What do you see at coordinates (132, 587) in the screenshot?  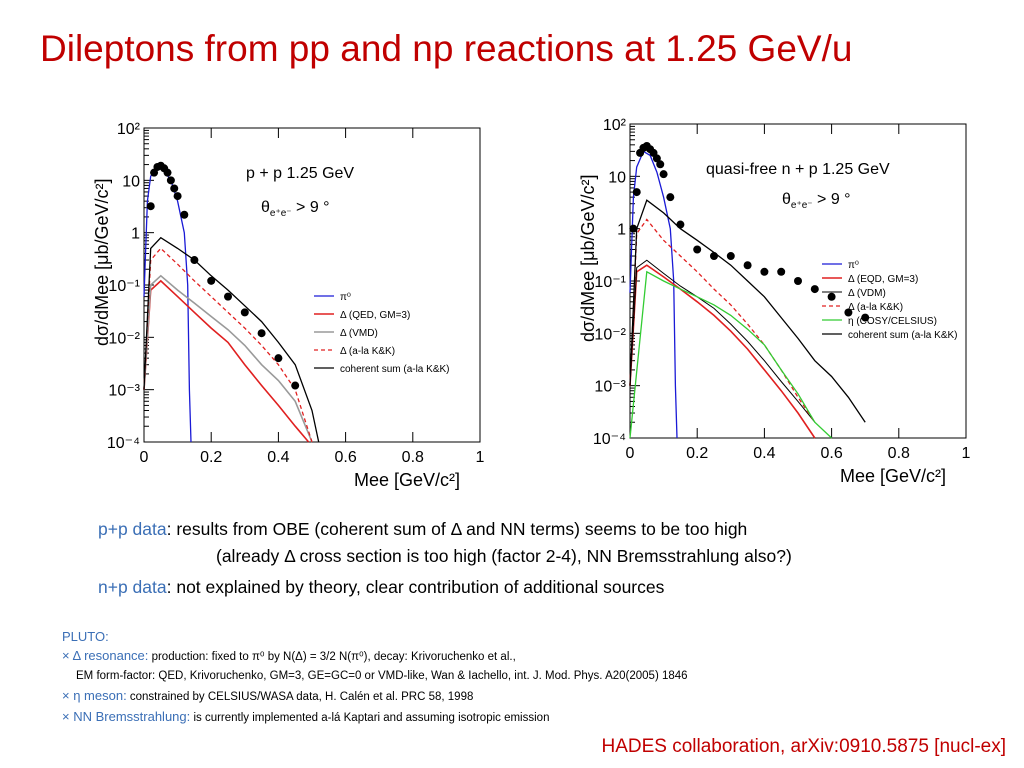 I see `np-label: n+p data` at bounding box center [132, 587].